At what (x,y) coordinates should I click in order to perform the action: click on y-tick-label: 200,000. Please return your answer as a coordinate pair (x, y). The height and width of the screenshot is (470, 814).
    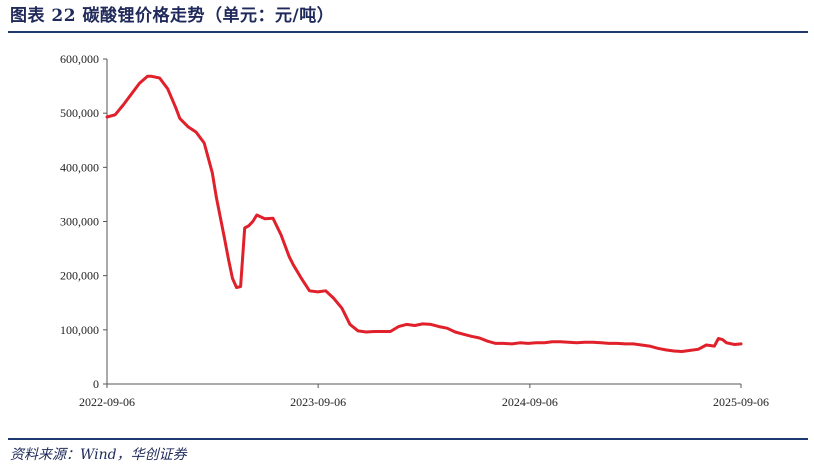
    Looking at the image, I should click on (79, 276).